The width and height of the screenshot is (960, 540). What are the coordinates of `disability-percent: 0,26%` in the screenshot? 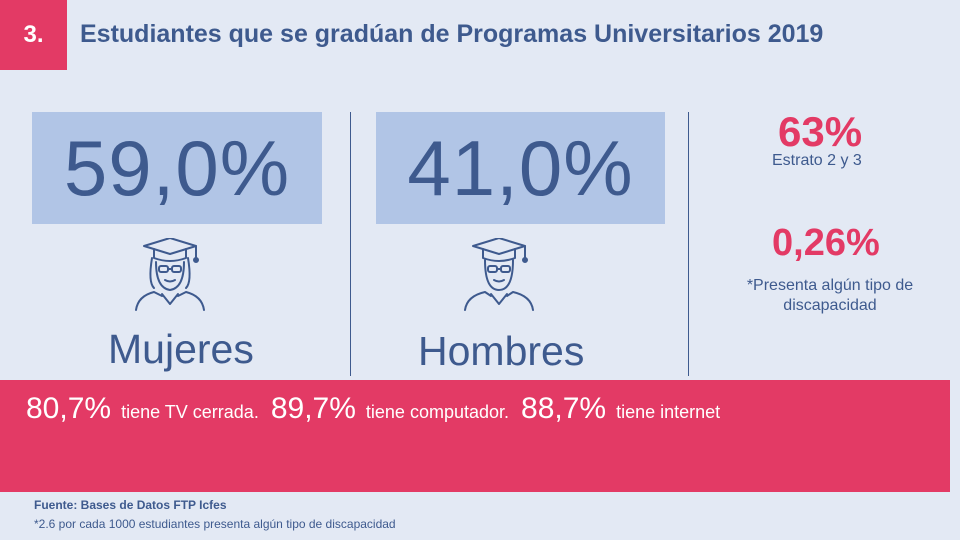 It's located at (826, 243).